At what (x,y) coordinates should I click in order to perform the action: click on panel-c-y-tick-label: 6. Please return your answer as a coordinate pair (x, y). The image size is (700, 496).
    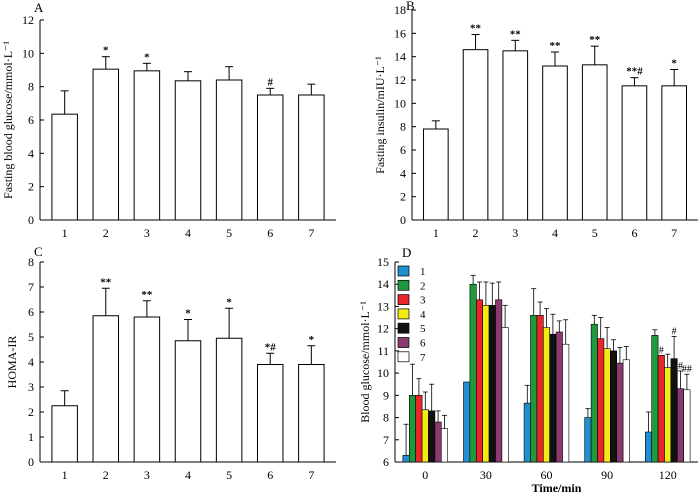
    Looking at the image, I should click on (31, 312).